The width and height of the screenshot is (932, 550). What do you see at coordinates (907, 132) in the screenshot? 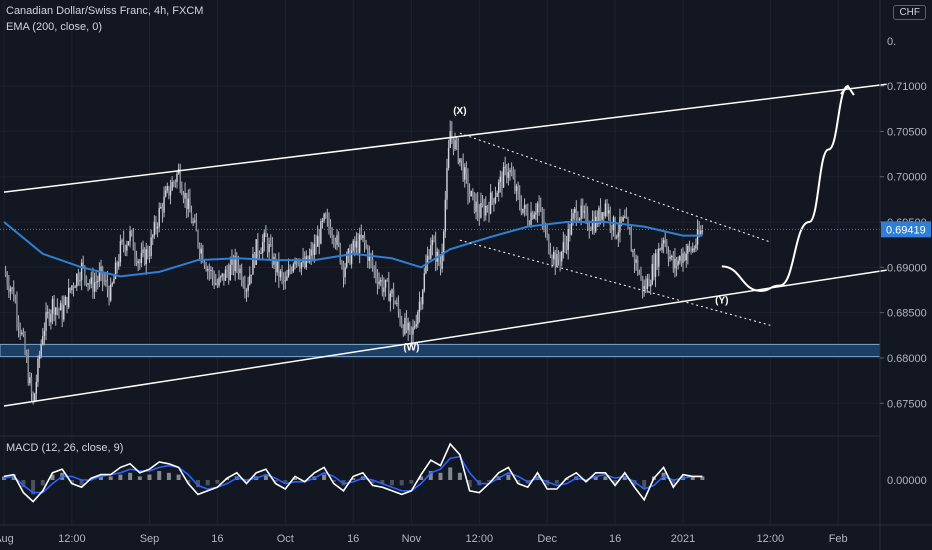
I see `price-tick-label: 0.70500` at bounding box center [907, 132].